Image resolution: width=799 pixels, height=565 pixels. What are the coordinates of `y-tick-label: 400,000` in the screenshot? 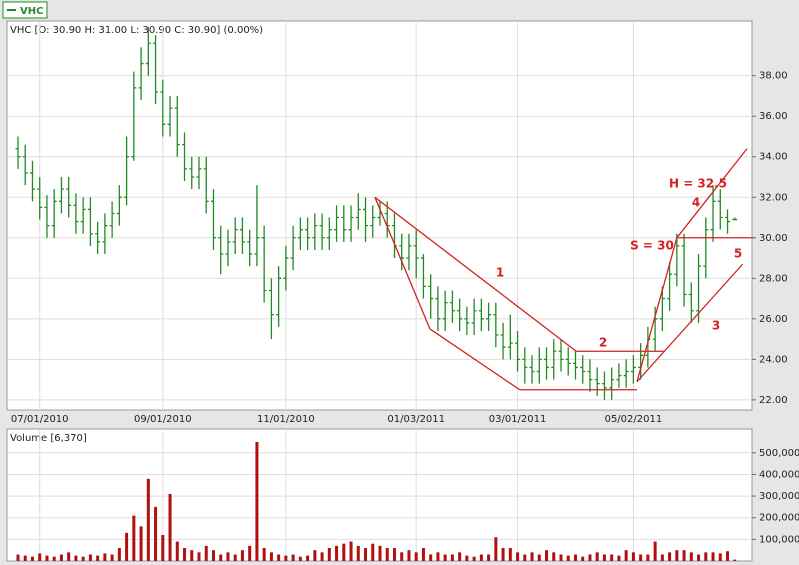 It's located at (779, 474).